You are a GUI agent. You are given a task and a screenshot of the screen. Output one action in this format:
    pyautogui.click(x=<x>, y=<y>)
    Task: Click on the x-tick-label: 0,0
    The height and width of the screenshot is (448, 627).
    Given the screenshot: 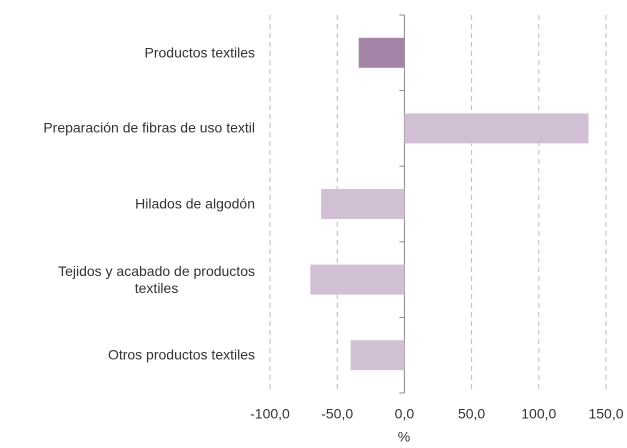 What is the action you would take?
    pyautogui.click(x=405, y=414)
    